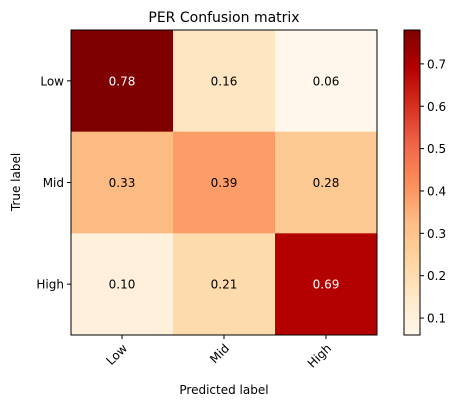 The height and width of the screenshot is (407, 462). I want to click on cell-value-label: 0.69, so click(326, 285).